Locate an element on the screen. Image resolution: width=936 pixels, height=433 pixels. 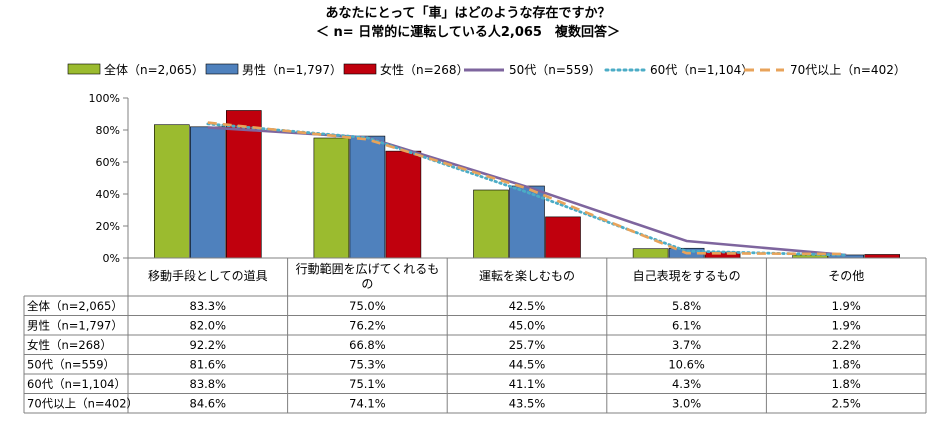
cell-2-3: 3.7% is located at coordinates (686, 345).